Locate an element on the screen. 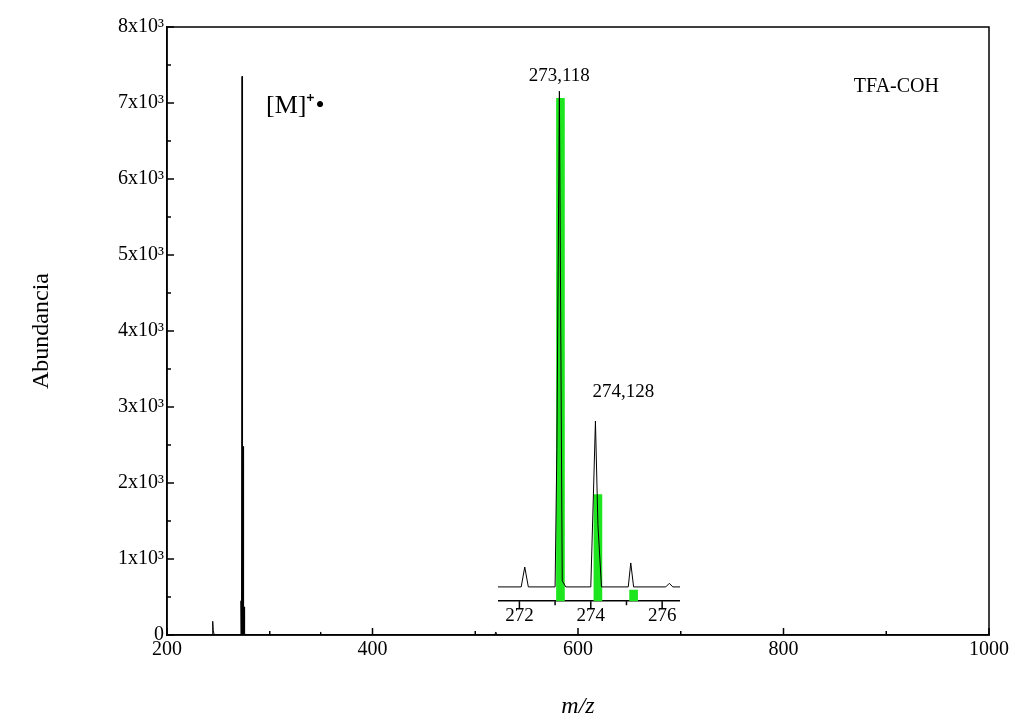 This screenshot has height=721, width=1015. y-tick-label: 1x10³ is located at coordinates (141, 557).